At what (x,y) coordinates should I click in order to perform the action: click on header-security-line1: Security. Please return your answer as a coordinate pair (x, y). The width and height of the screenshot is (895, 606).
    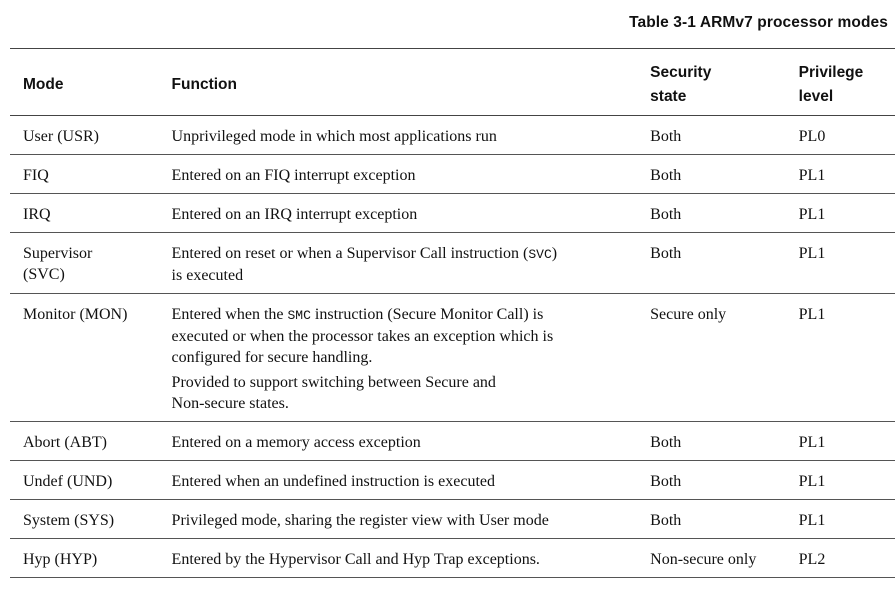
    Looking at the image, I should click on (681, 72).